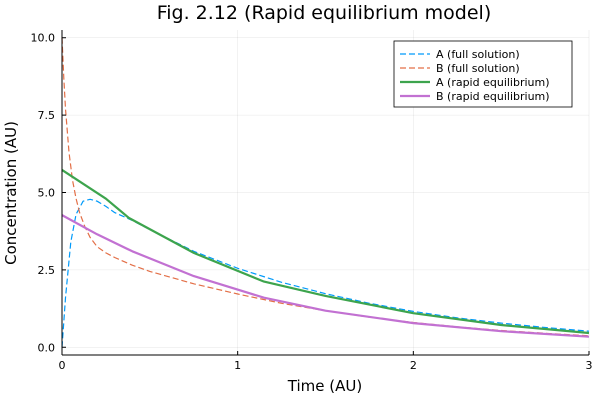 The image size is (600, 400). What do you see at coordinates (493, 82) in the screenshot?
I see `legend-label: A (rapid equilibrium)` at bounding box center [493, 82].